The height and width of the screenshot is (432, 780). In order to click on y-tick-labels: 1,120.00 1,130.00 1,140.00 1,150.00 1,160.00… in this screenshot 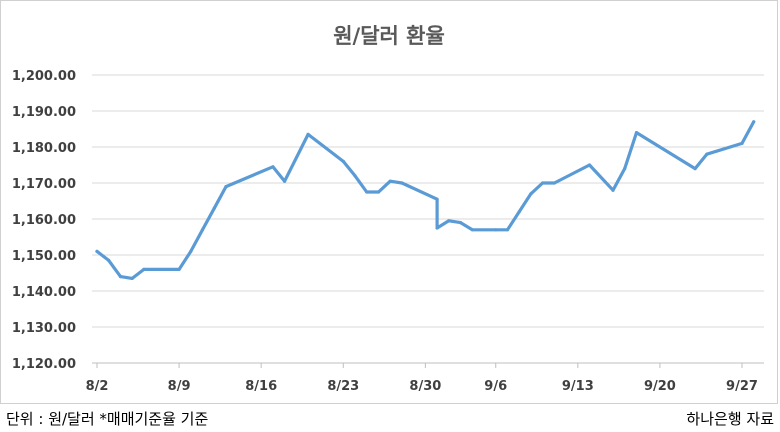, I will do `click(44, 220)`.